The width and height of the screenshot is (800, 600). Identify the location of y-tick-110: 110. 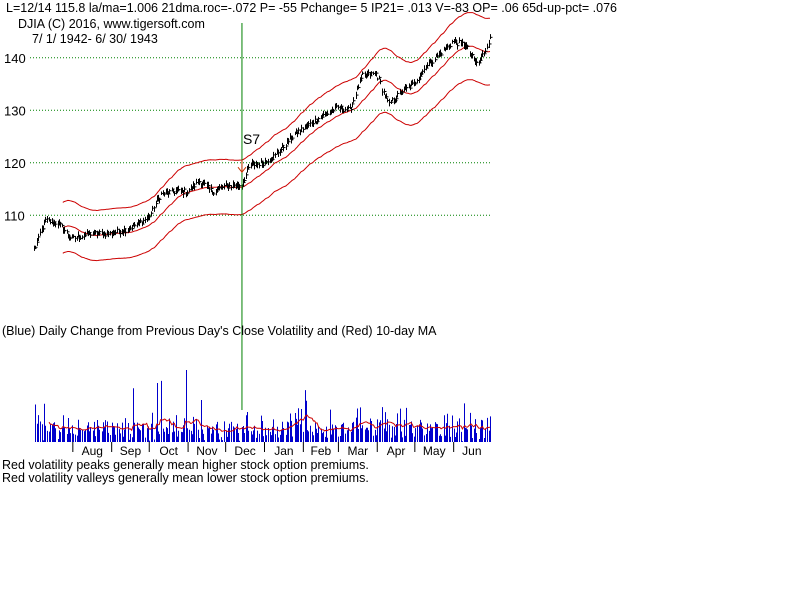
(14, 215).